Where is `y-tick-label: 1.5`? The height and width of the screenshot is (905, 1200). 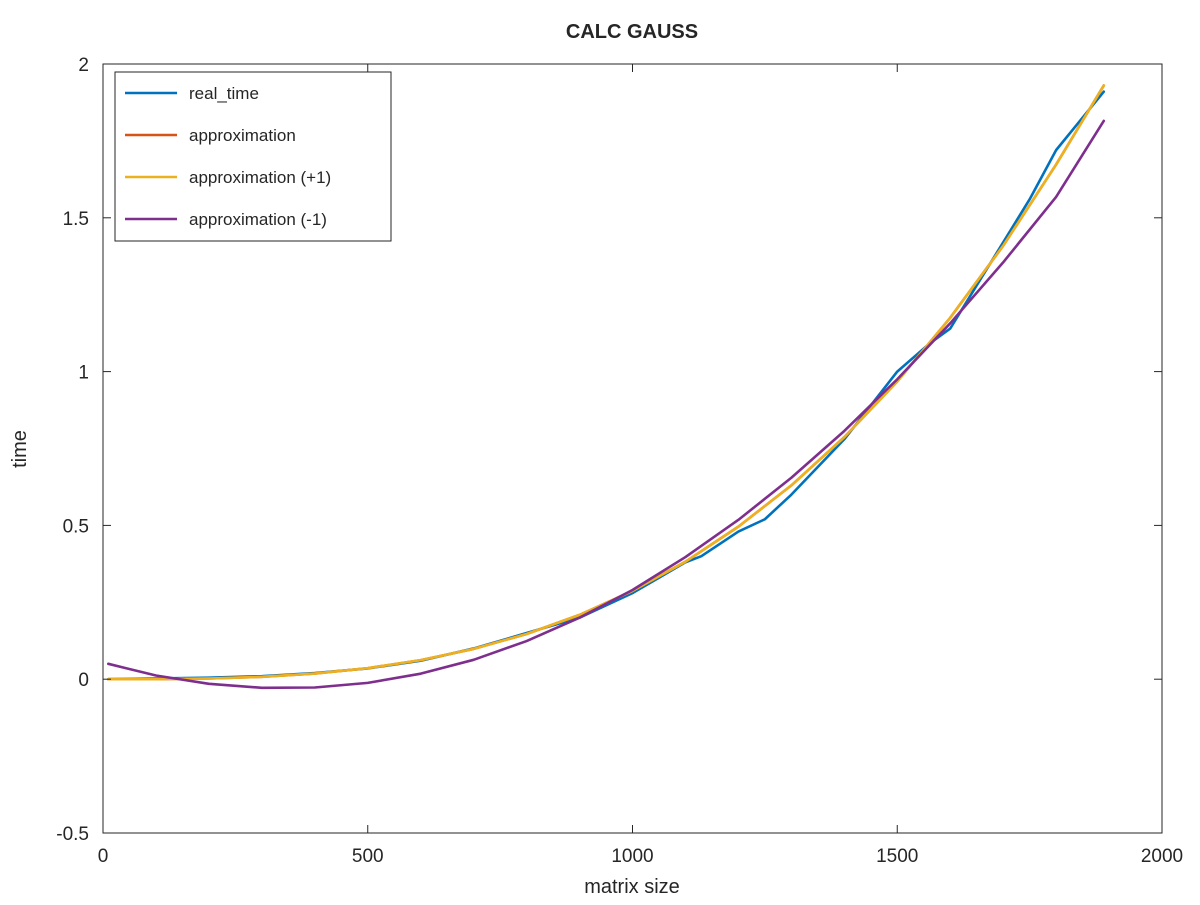 y-tick-label: 1.5 is located at coordinates (76, 219).